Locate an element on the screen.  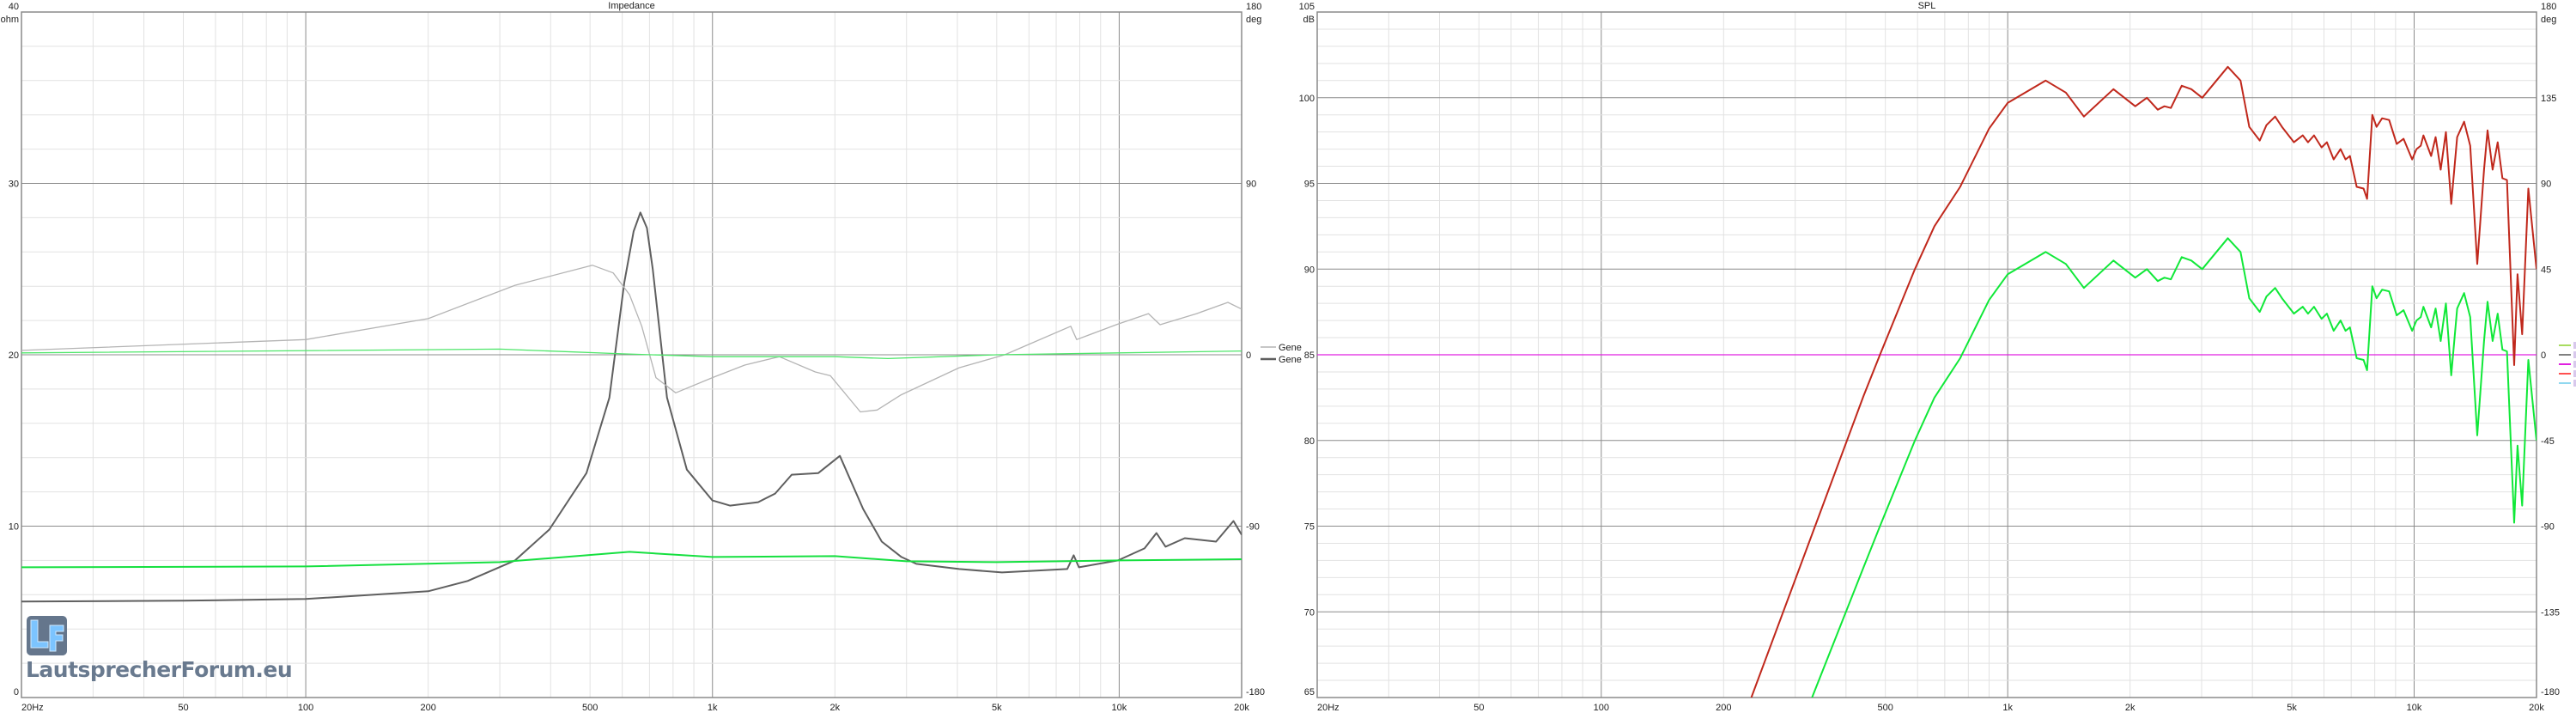
y-tick-label: 80 is located at coordinates (1309, 441).